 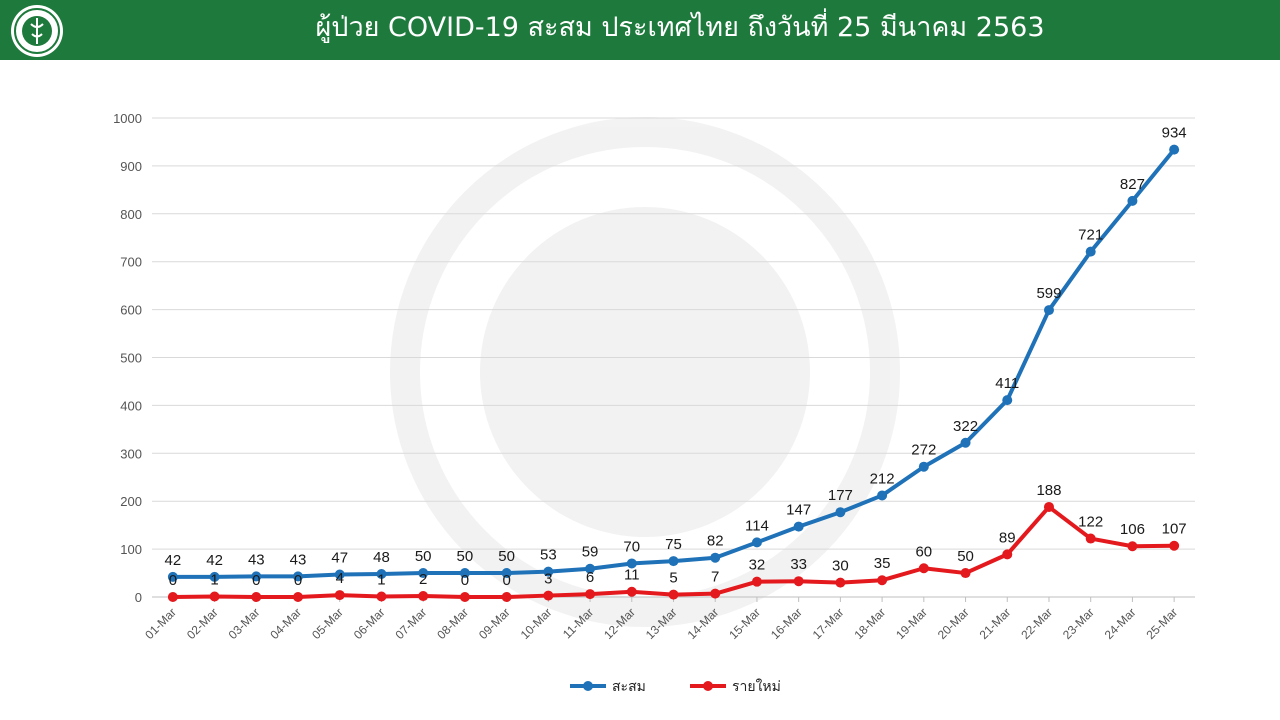 I want to click on data-label: 322, so click(x=965, y=426).